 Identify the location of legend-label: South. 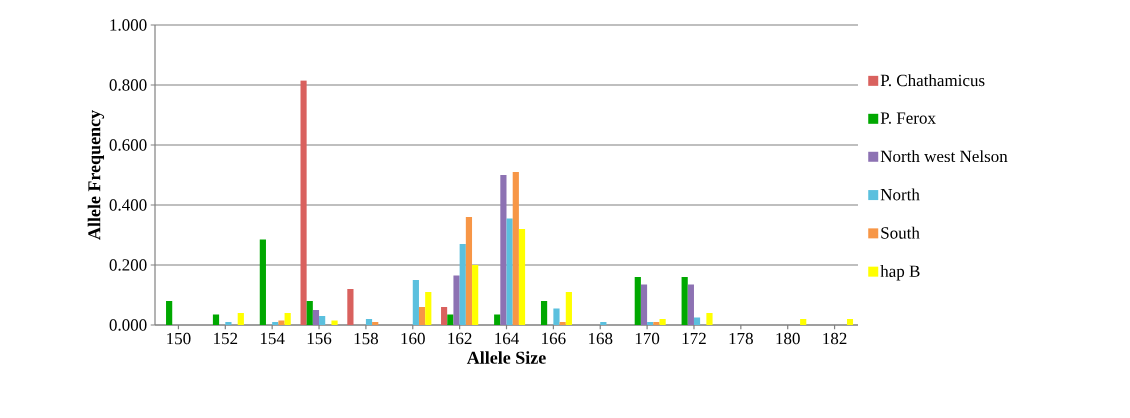
(900, 232).